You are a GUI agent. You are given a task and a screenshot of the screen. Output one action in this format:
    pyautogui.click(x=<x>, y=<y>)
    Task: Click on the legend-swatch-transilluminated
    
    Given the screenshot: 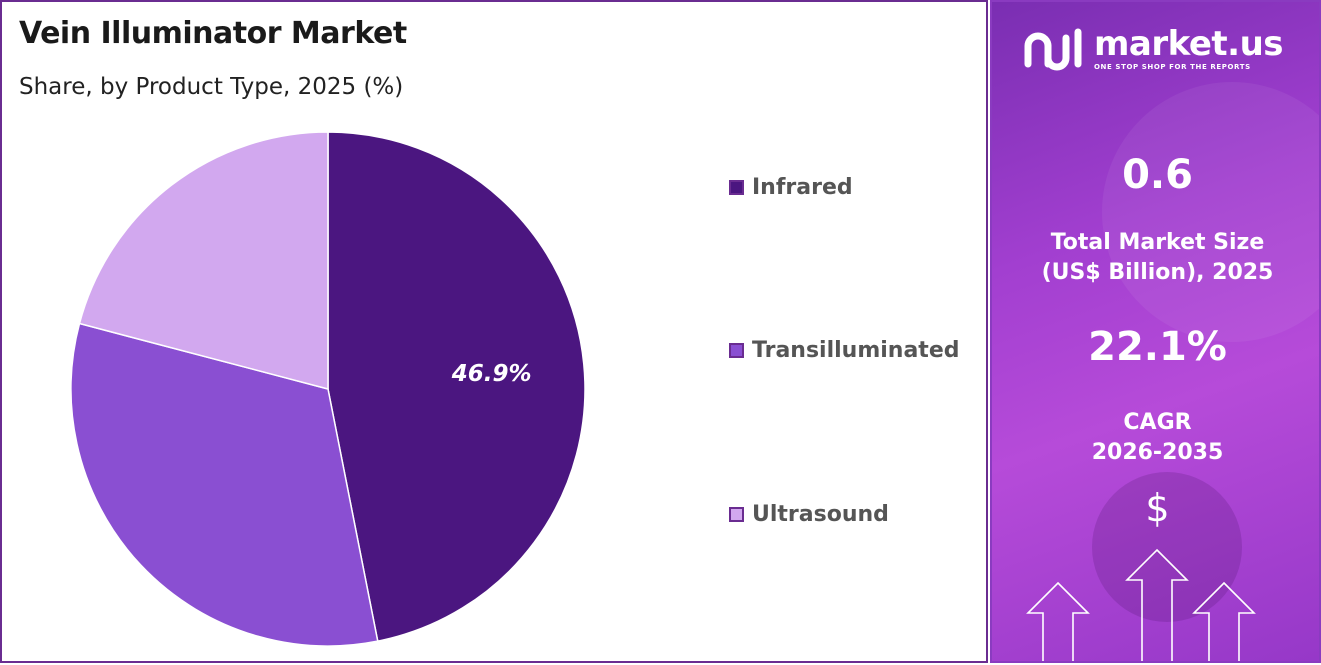 What is the action you would take?
    pyautogui.click(x=736, y=350)
    